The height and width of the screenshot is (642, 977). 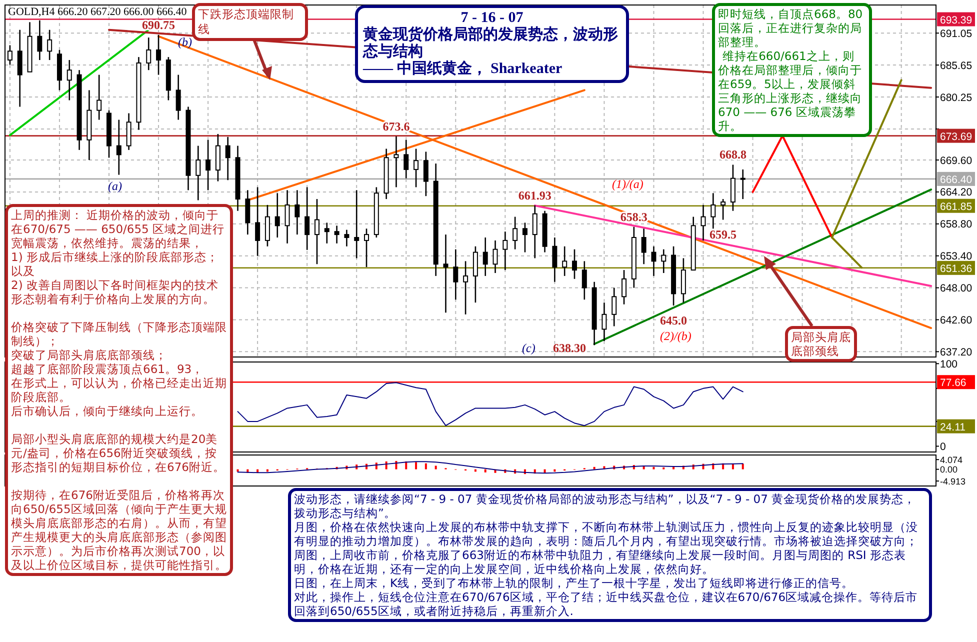 I want to click on text: 月图，价格在依然快速向上发展的布林带中轨支撑下，不断向布林带上轨测试压力，惯性向上反复的迹象比较明显（没有明显的推动力增加度）。布林带发展的趋向，表明：随后几个月内，有望出现突破行情。市场将被迫选择突破方向；, so click(x=606, y=534).